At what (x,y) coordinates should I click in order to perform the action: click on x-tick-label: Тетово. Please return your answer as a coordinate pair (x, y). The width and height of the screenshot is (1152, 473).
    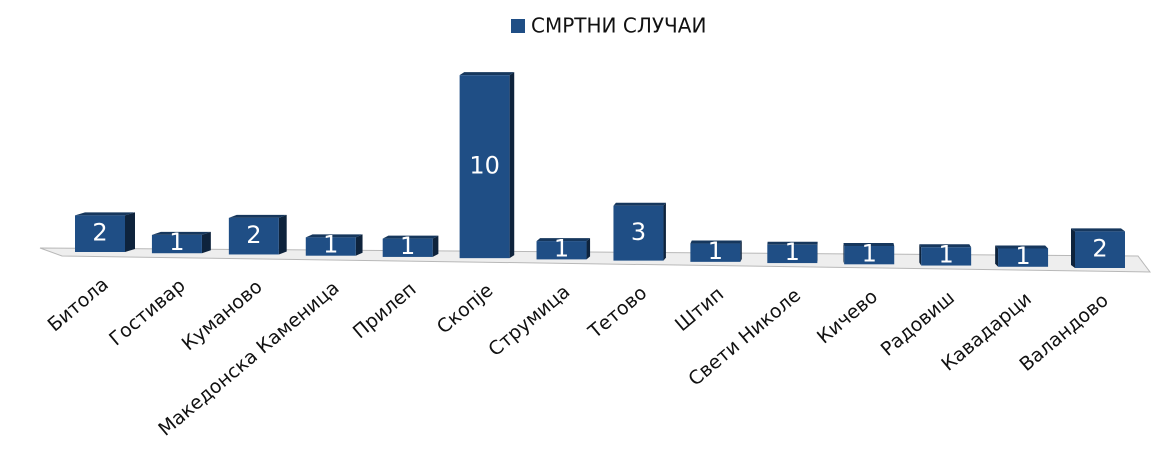
    Looking at the image, I should click on (618, 313).